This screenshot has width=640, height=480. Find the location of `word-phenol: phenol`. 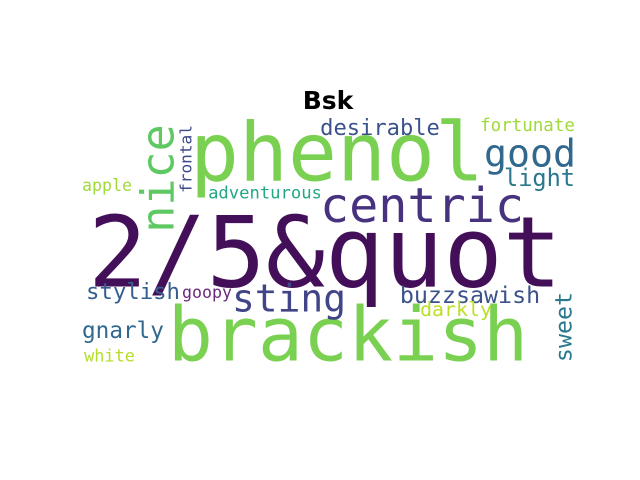

word-phenol: phenol is located at coordinates (337, 153).